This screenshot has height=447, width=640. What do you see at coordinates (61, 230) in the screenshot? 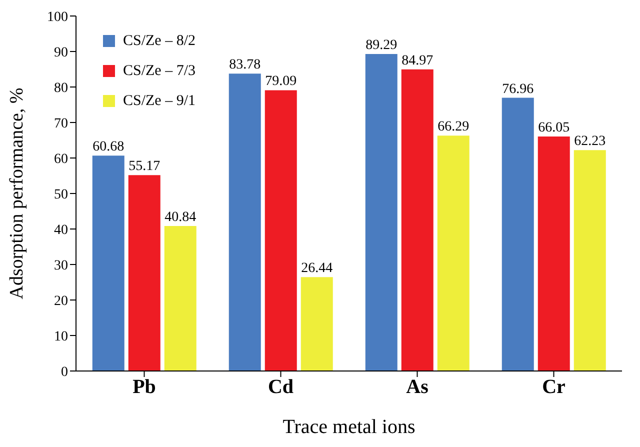
I see `y-tick-label: 40` at bounding box center [61, 230].